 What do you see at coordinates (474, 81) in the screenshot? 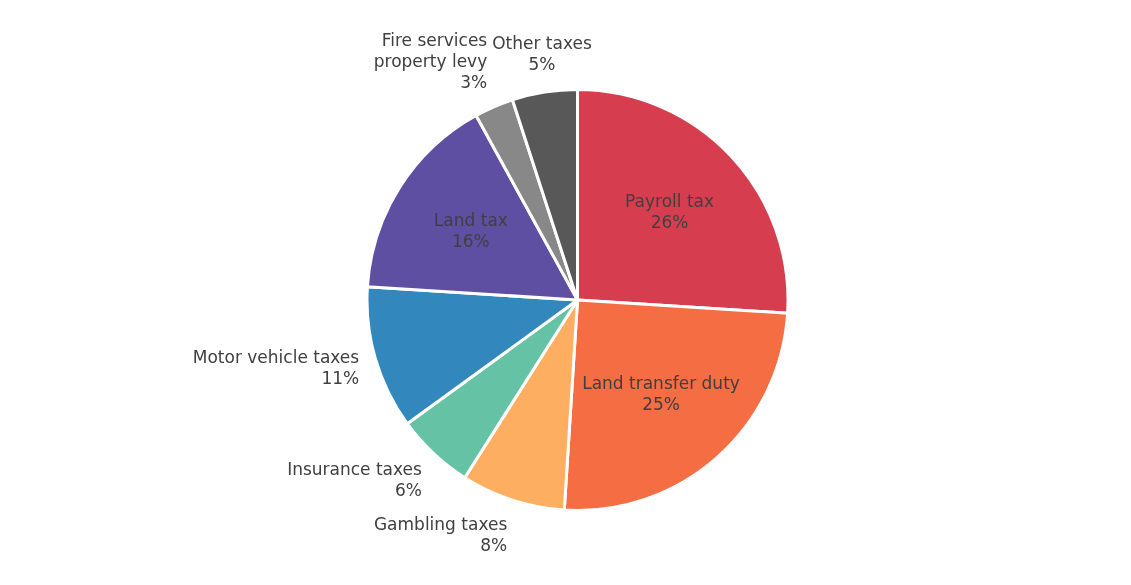
I see `data-label: 3%` at bounding box center [474, 81].